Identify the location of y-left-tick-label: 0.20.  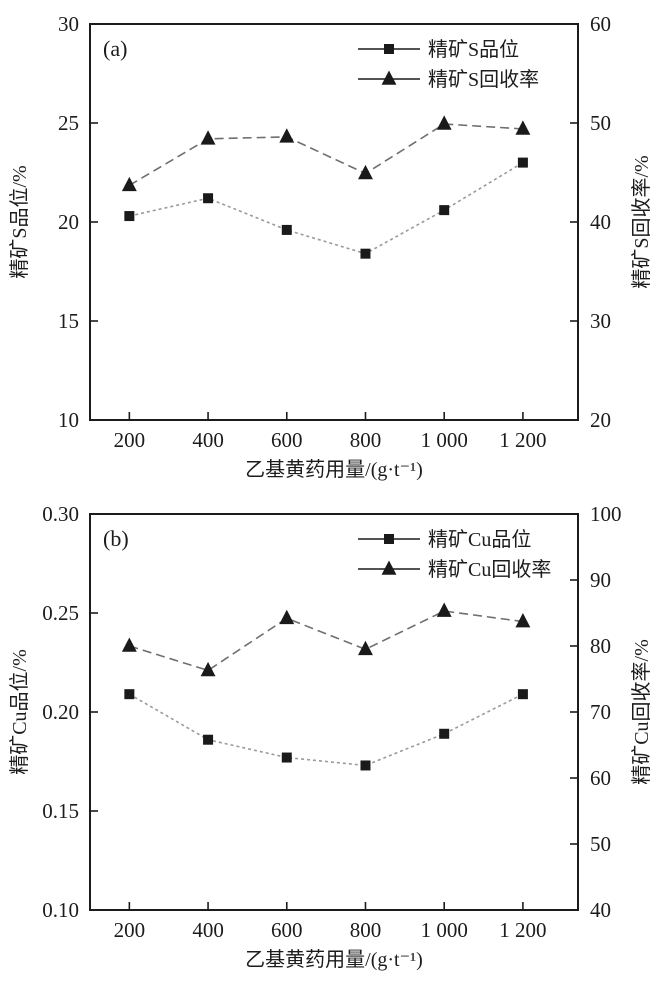
(60, 712).